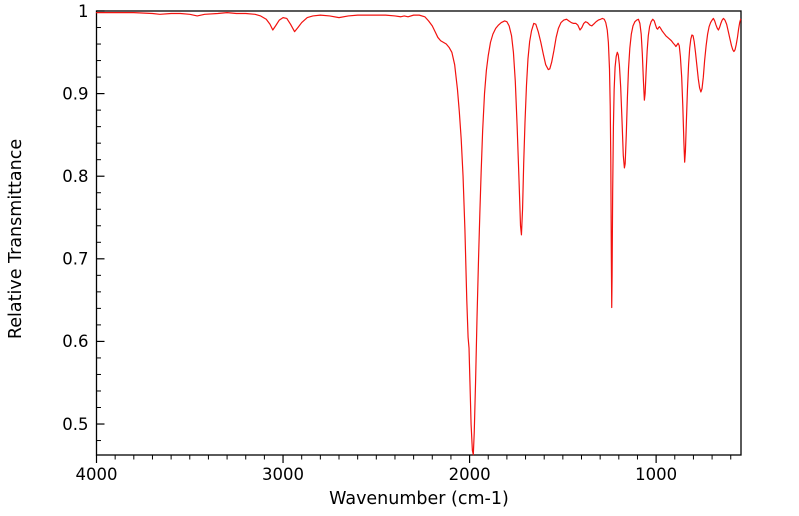 This screenshot has height=516, width=799. Describe the element at coordinates (283, 474) in the screenshot. I see `x-tick-label: 3000` at that location.